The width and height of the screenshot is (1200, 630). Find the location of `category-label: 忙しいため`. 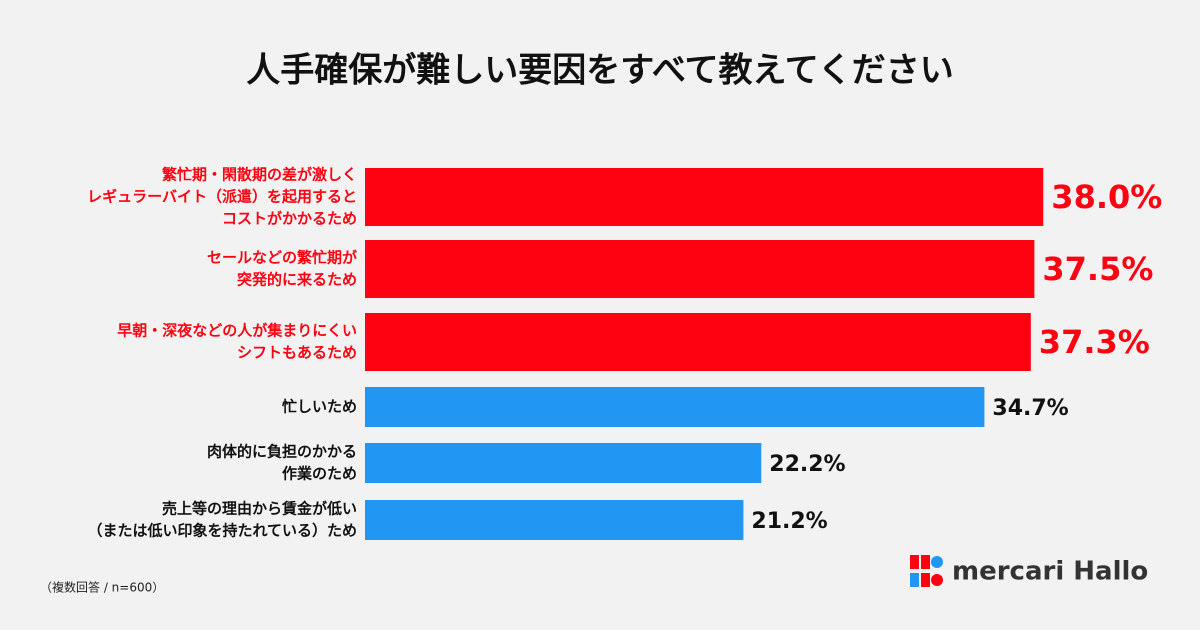

category-label: 忙しいため is located at coordinates (319, 407).